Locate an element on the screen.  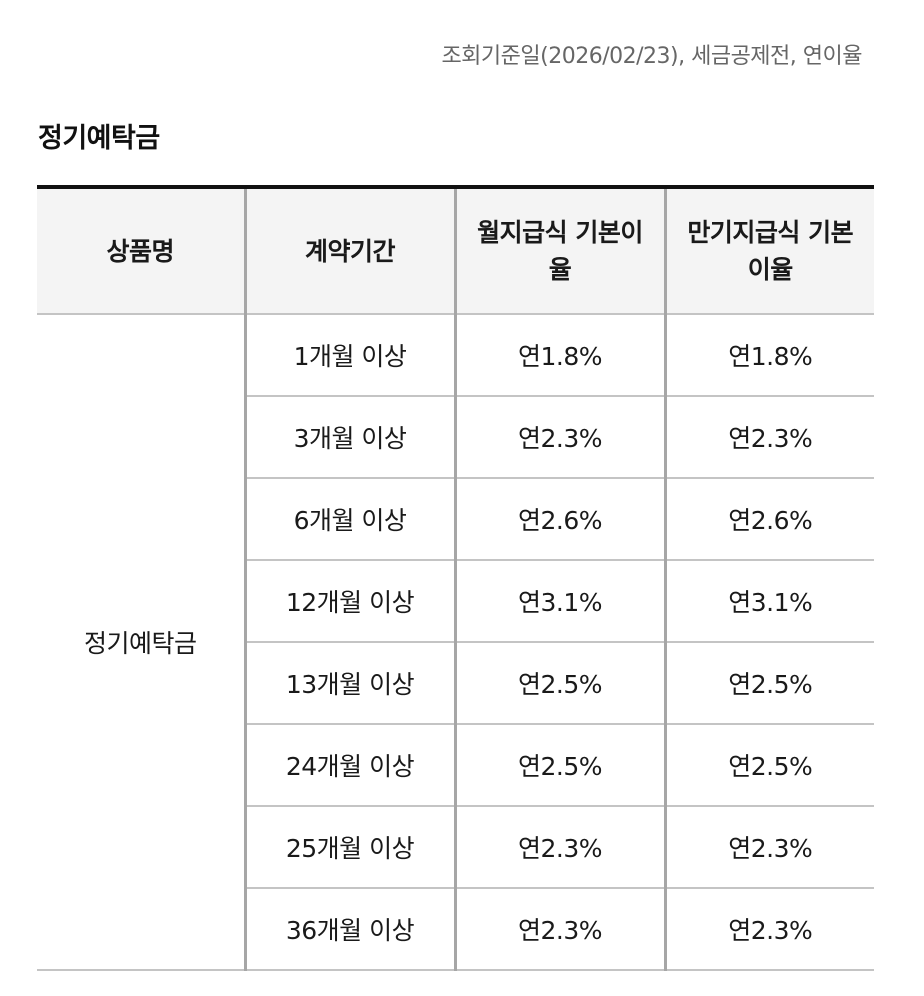
table-row: 36개월 이상 연2.3% 연2.3% is located at coordinates (455, 929).